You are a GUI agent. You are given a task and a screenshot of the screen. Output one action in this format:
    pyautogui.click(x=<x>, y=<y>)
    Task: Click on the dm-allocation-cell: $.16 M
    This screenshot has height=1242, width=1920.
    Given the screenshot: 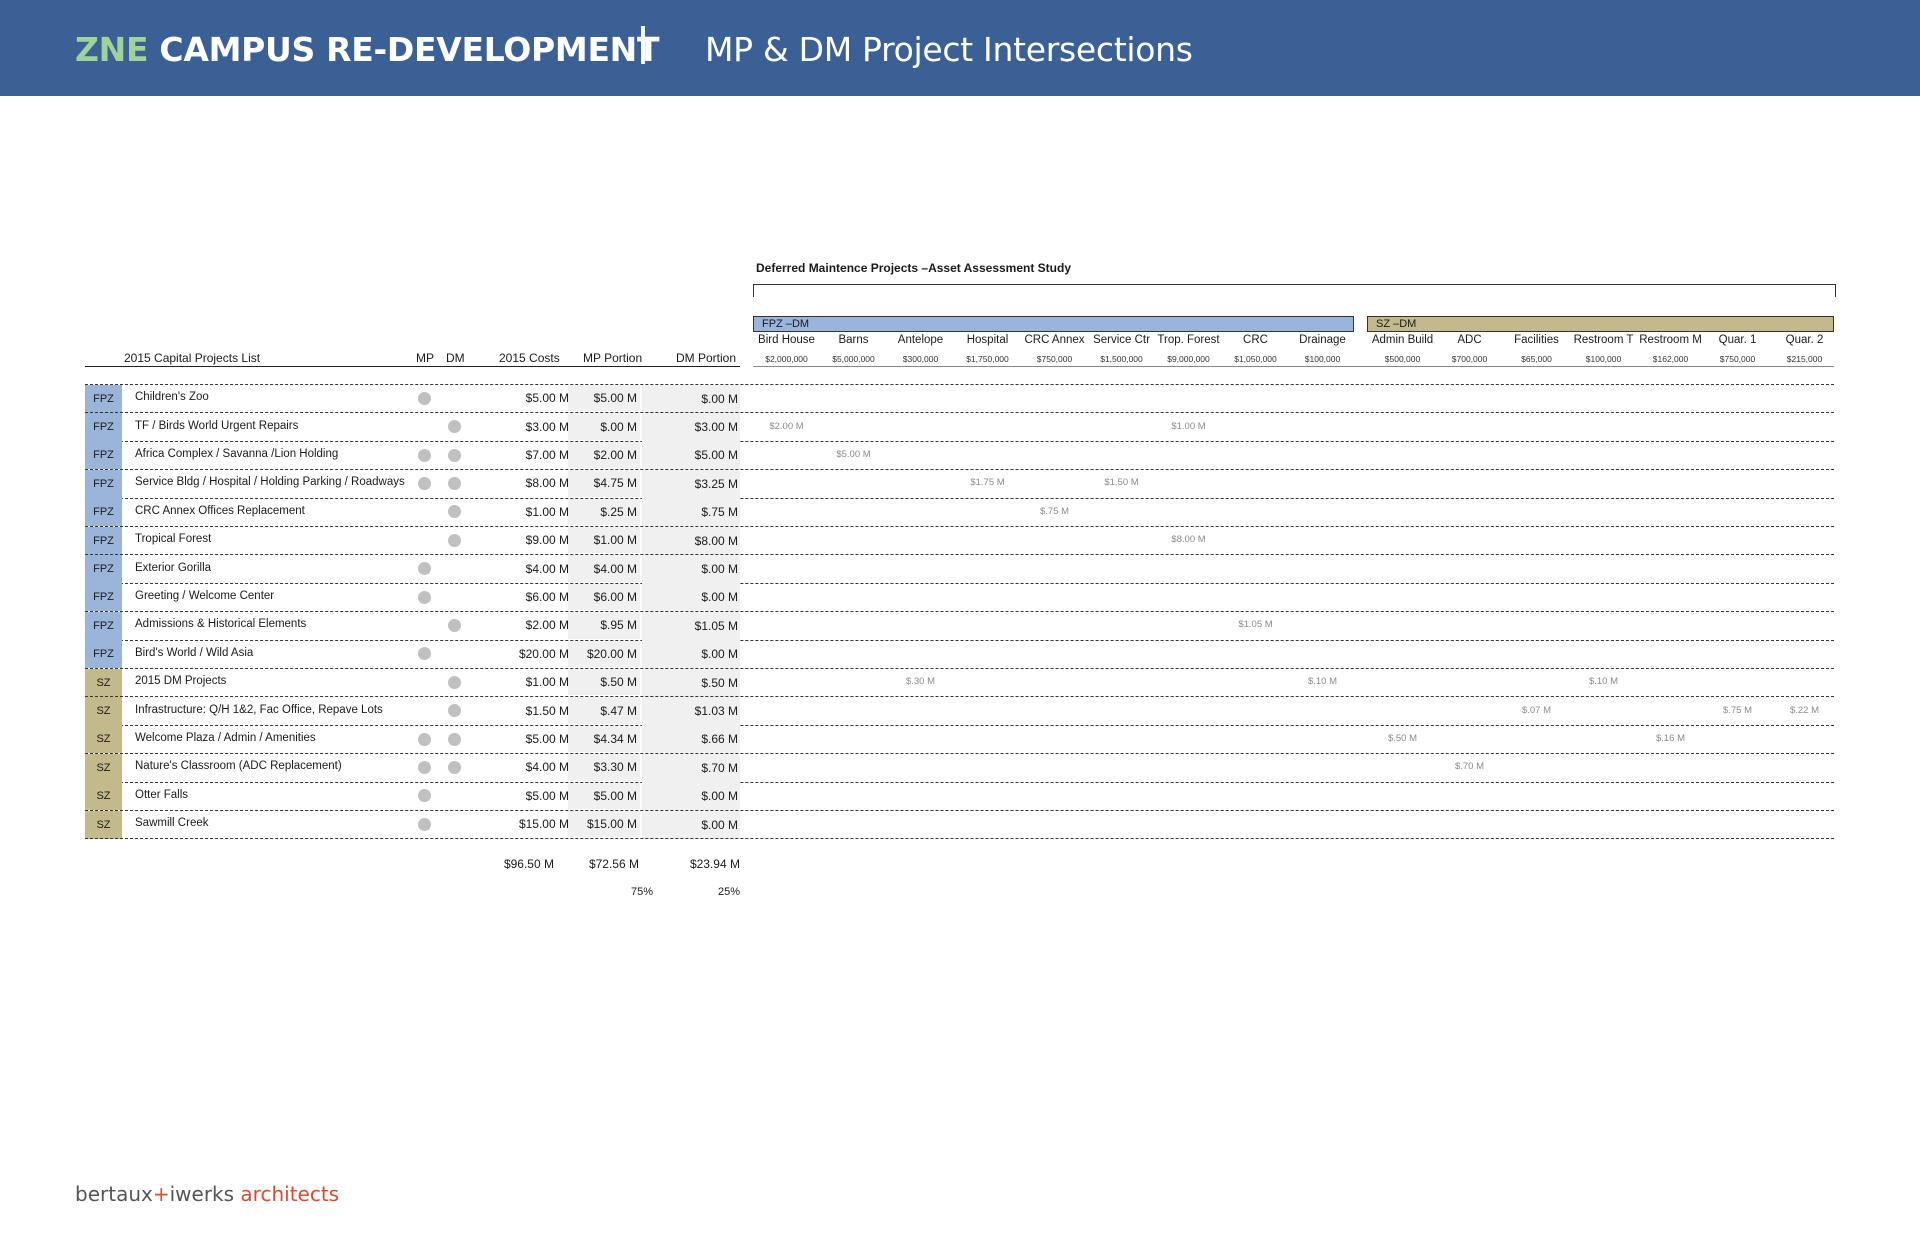 What is the action you would take?
    pyautogui.click(x=1670, y=738)
    